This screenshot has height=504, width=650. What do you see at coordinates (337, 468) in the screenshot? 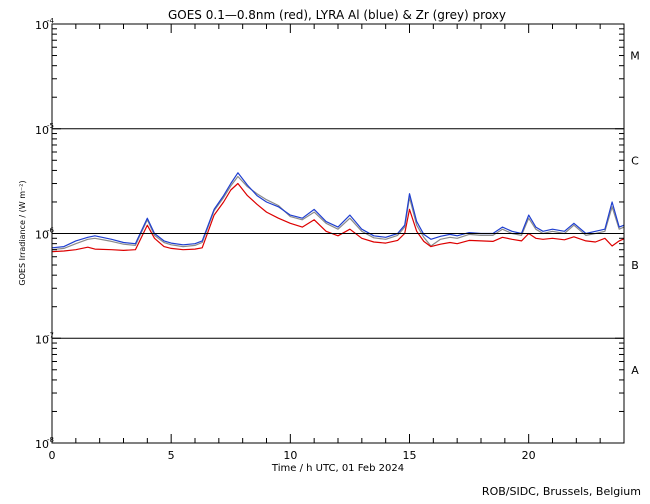
I see `x-axis-title: Time / h UTC, 01 Feb 2024` at bounding box center [337, 468].